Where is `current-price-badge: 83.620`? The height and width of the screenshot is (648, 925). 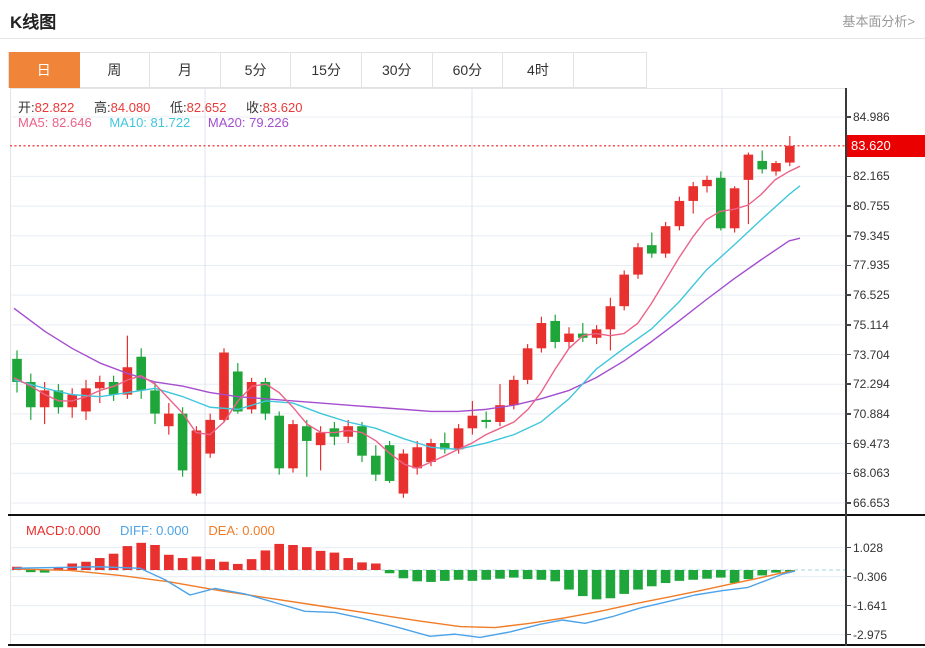 current-price-badge: 83.620 is located at coordinates (886, 146).